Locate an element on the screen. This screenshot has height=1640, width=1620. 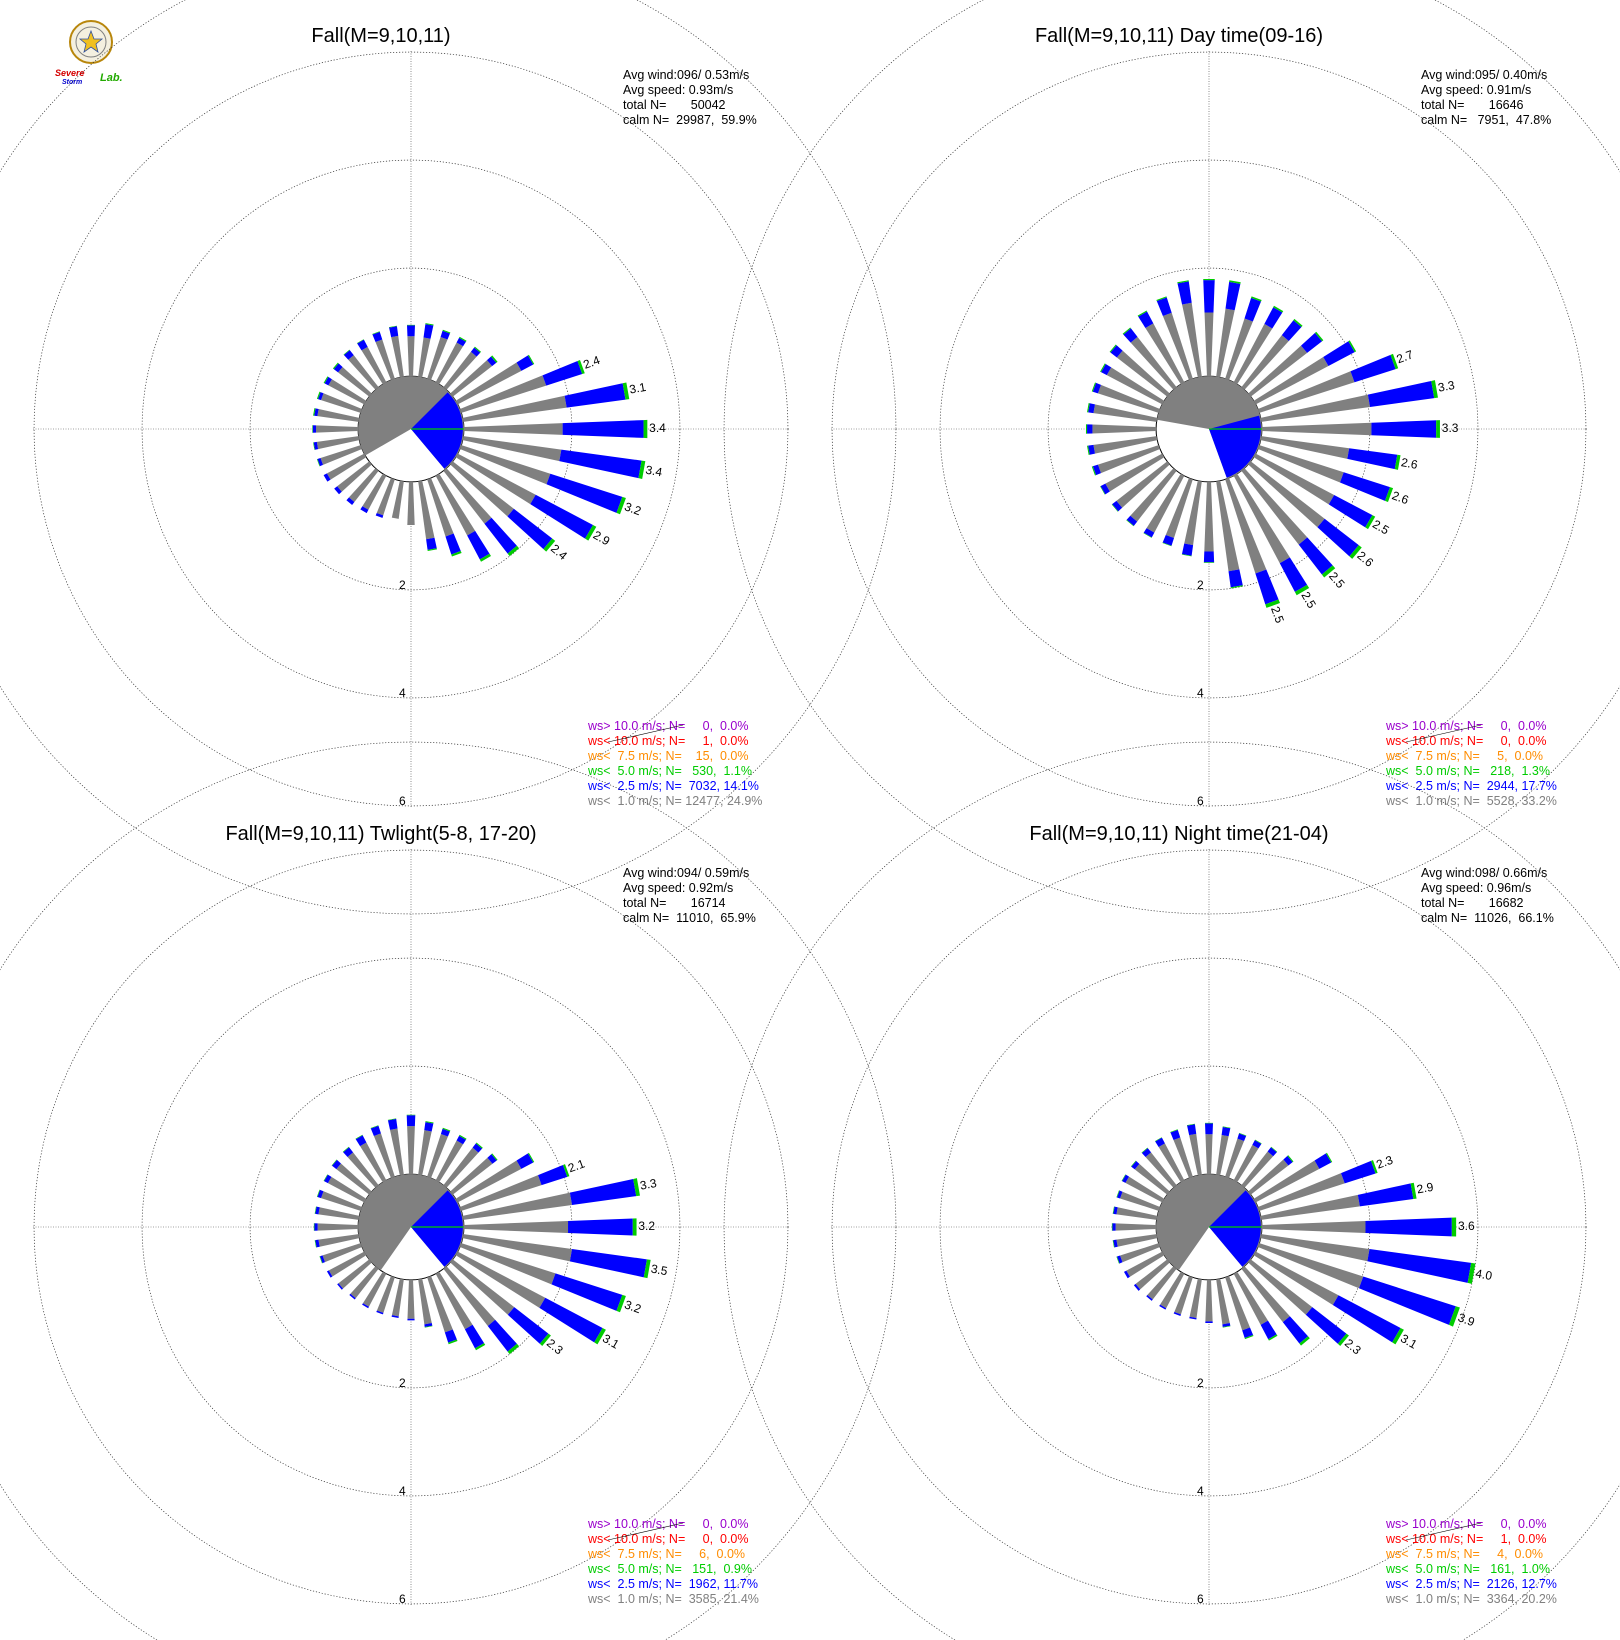
ring-label: 2 is located at coordinates (1200, 585).